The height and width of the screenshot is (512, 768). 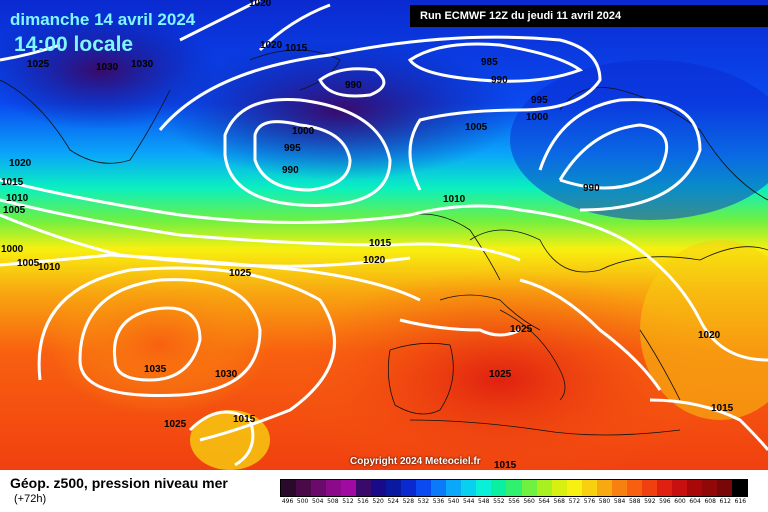 I want to click on scale-label: 596, so click(x=665, y=501).